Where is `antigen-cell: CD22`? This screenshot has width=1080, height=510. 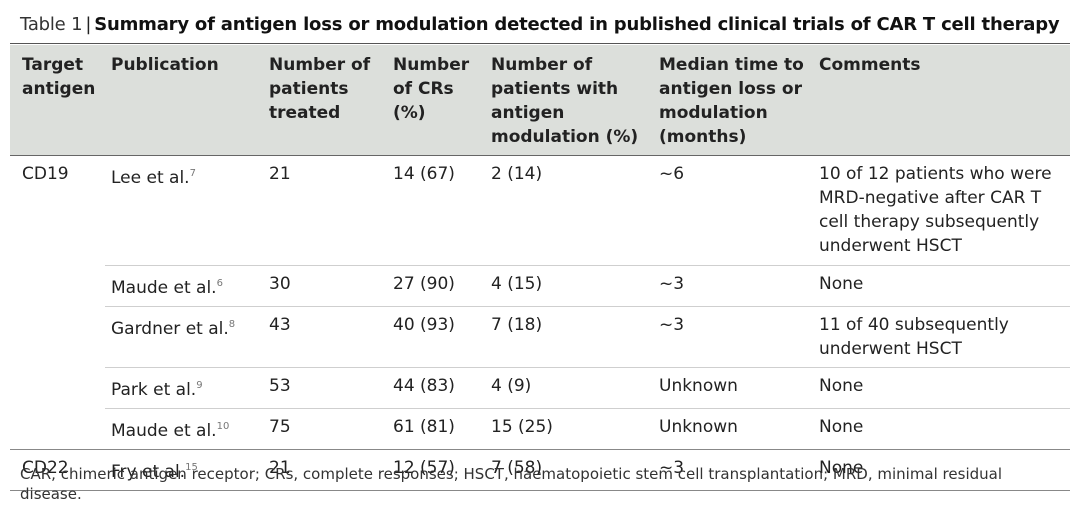
antigen-cell: CD22 is located at coordinates (57, 470).